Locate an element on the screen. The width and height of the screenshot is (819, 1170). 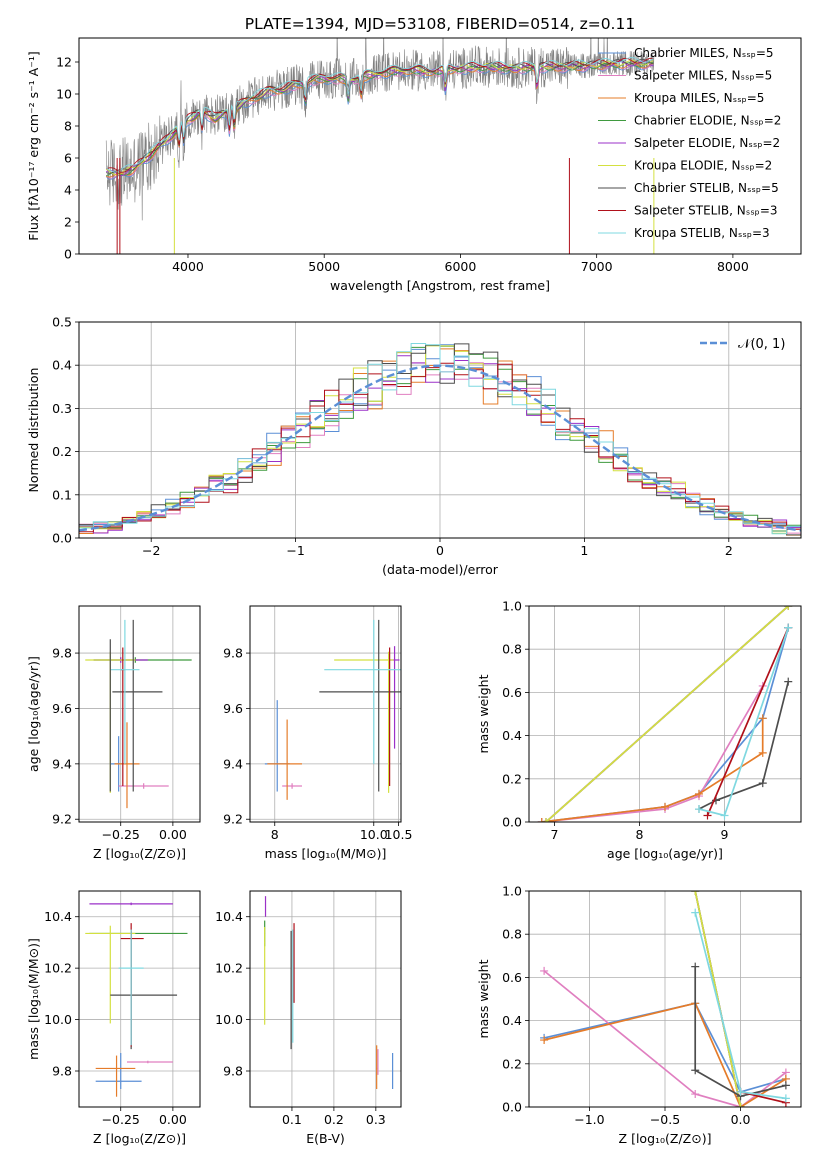
y-tick-label: 0 is located at coordinates (68, 254).